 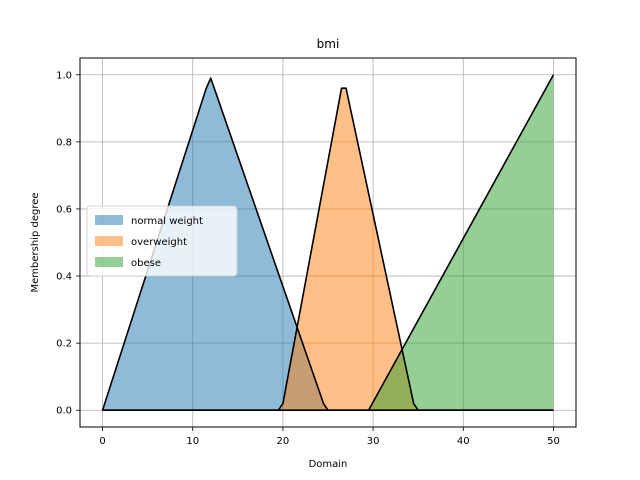 I want to click on x-tick-label: 40, so click(x=463, y=441).